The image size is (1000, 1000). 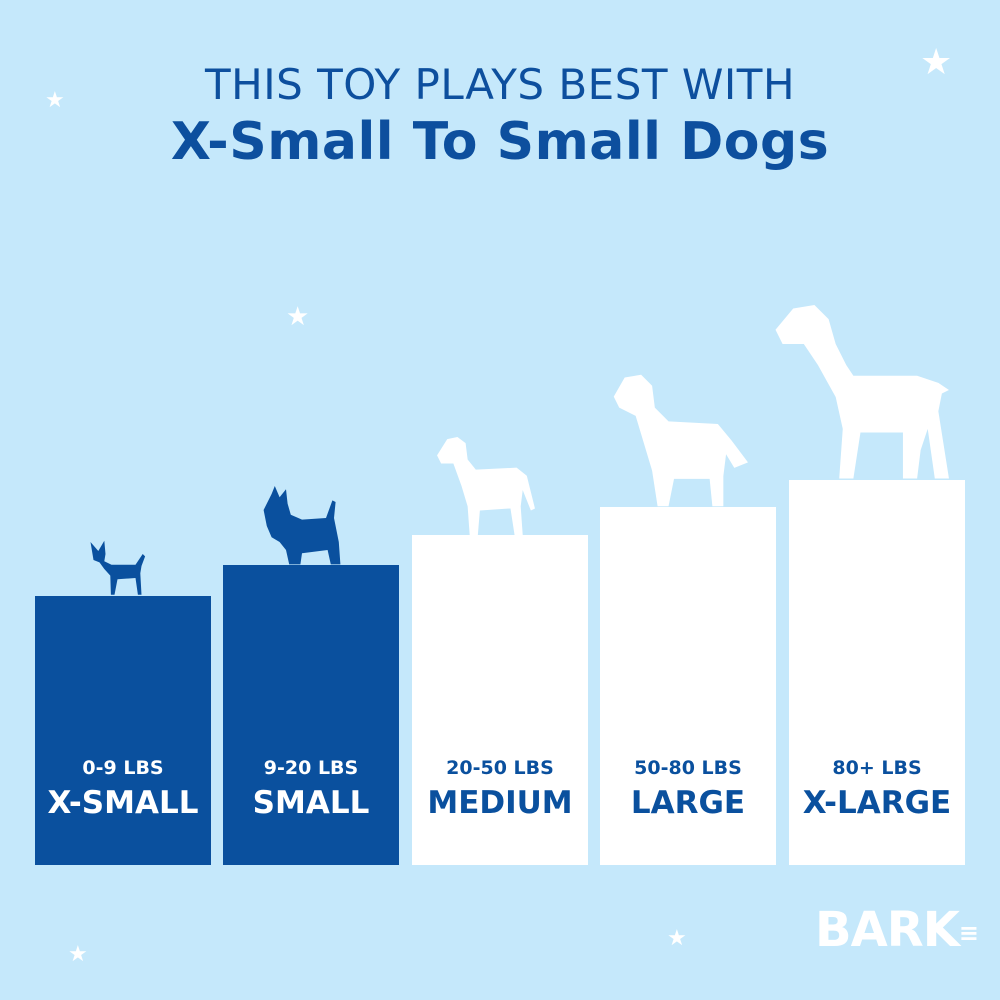 What do you see at coordinates (311, 715) in the screenshot?
I see `size-bar-small` at bounding box center [311, 715].